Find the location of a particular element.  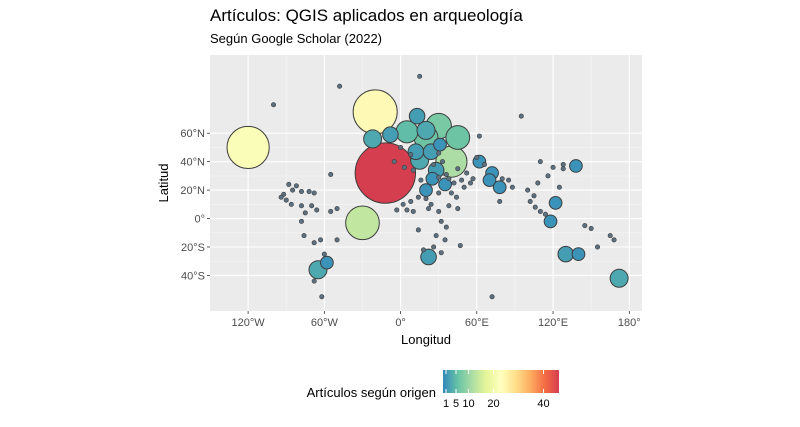

y-tick-label: 60°N is located at coordinates (192, 134).